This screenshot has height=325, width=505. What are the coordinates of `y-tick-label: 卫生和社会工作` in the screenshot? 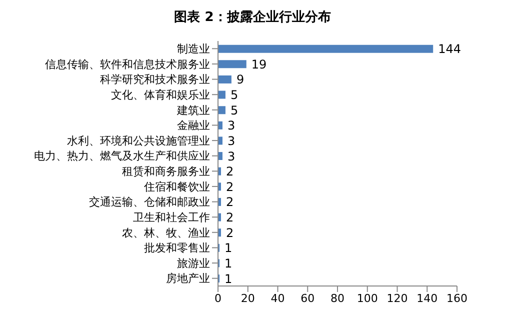 It's located at (171, 217).